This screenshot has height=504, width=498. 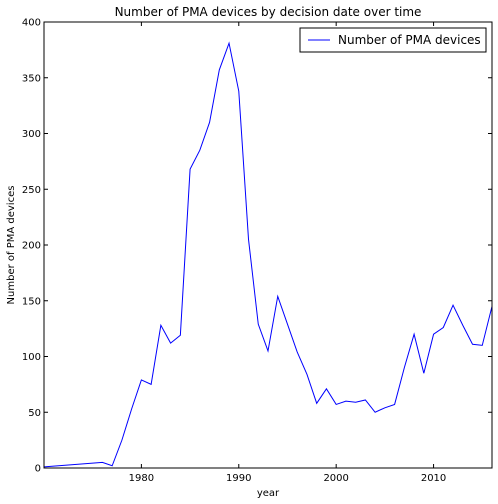 I want to click on y-tick-label: 100, so click(x=31, y=357).